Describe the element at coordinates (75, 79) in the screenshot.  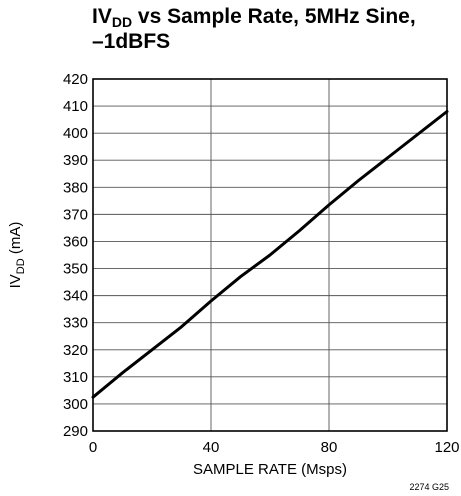
I see `y-tick-label: 420` at that location.